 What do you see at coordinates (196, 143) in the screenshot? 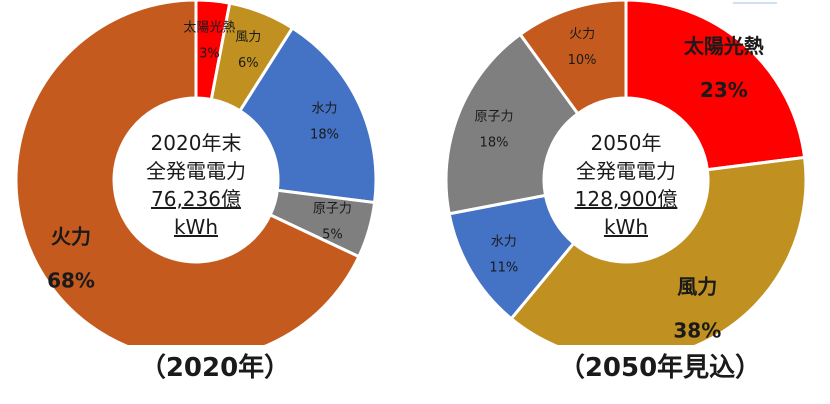
I see `center-line-1: 2020年末` at bounding box center [196, 143].